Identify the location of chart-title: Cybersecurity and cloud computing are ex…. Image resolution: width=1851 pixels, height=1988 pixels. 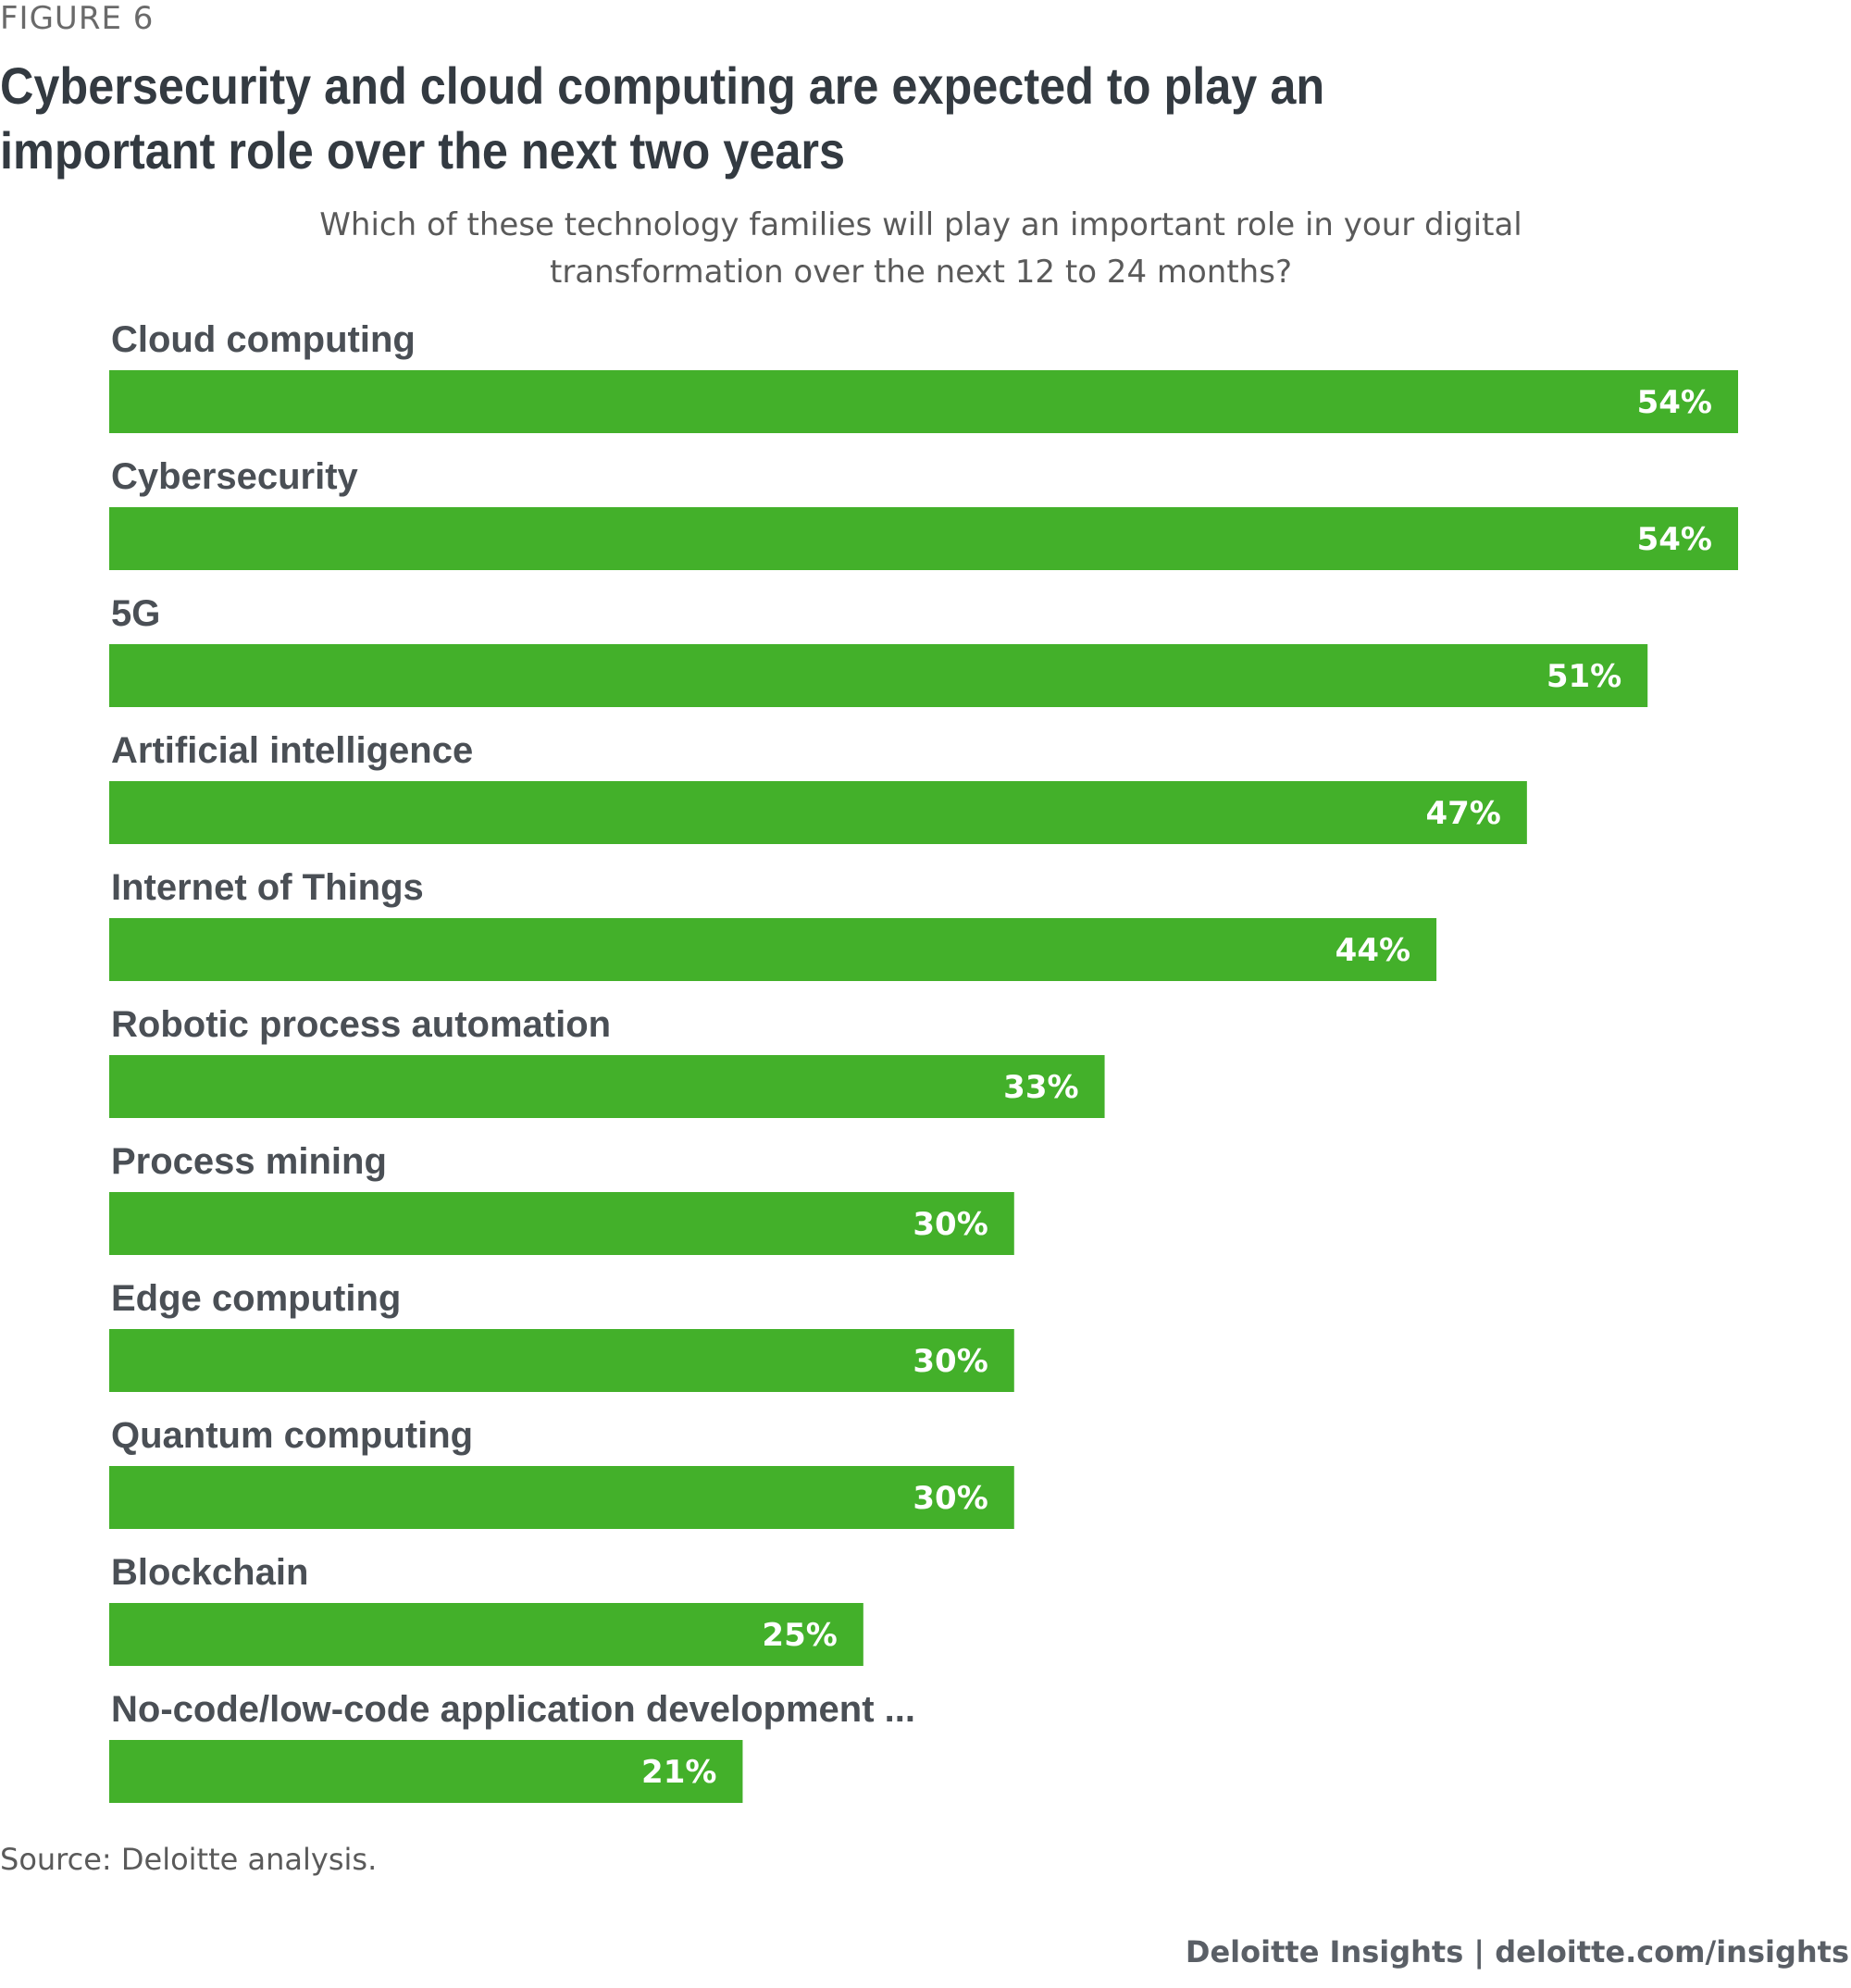
(662, 118).